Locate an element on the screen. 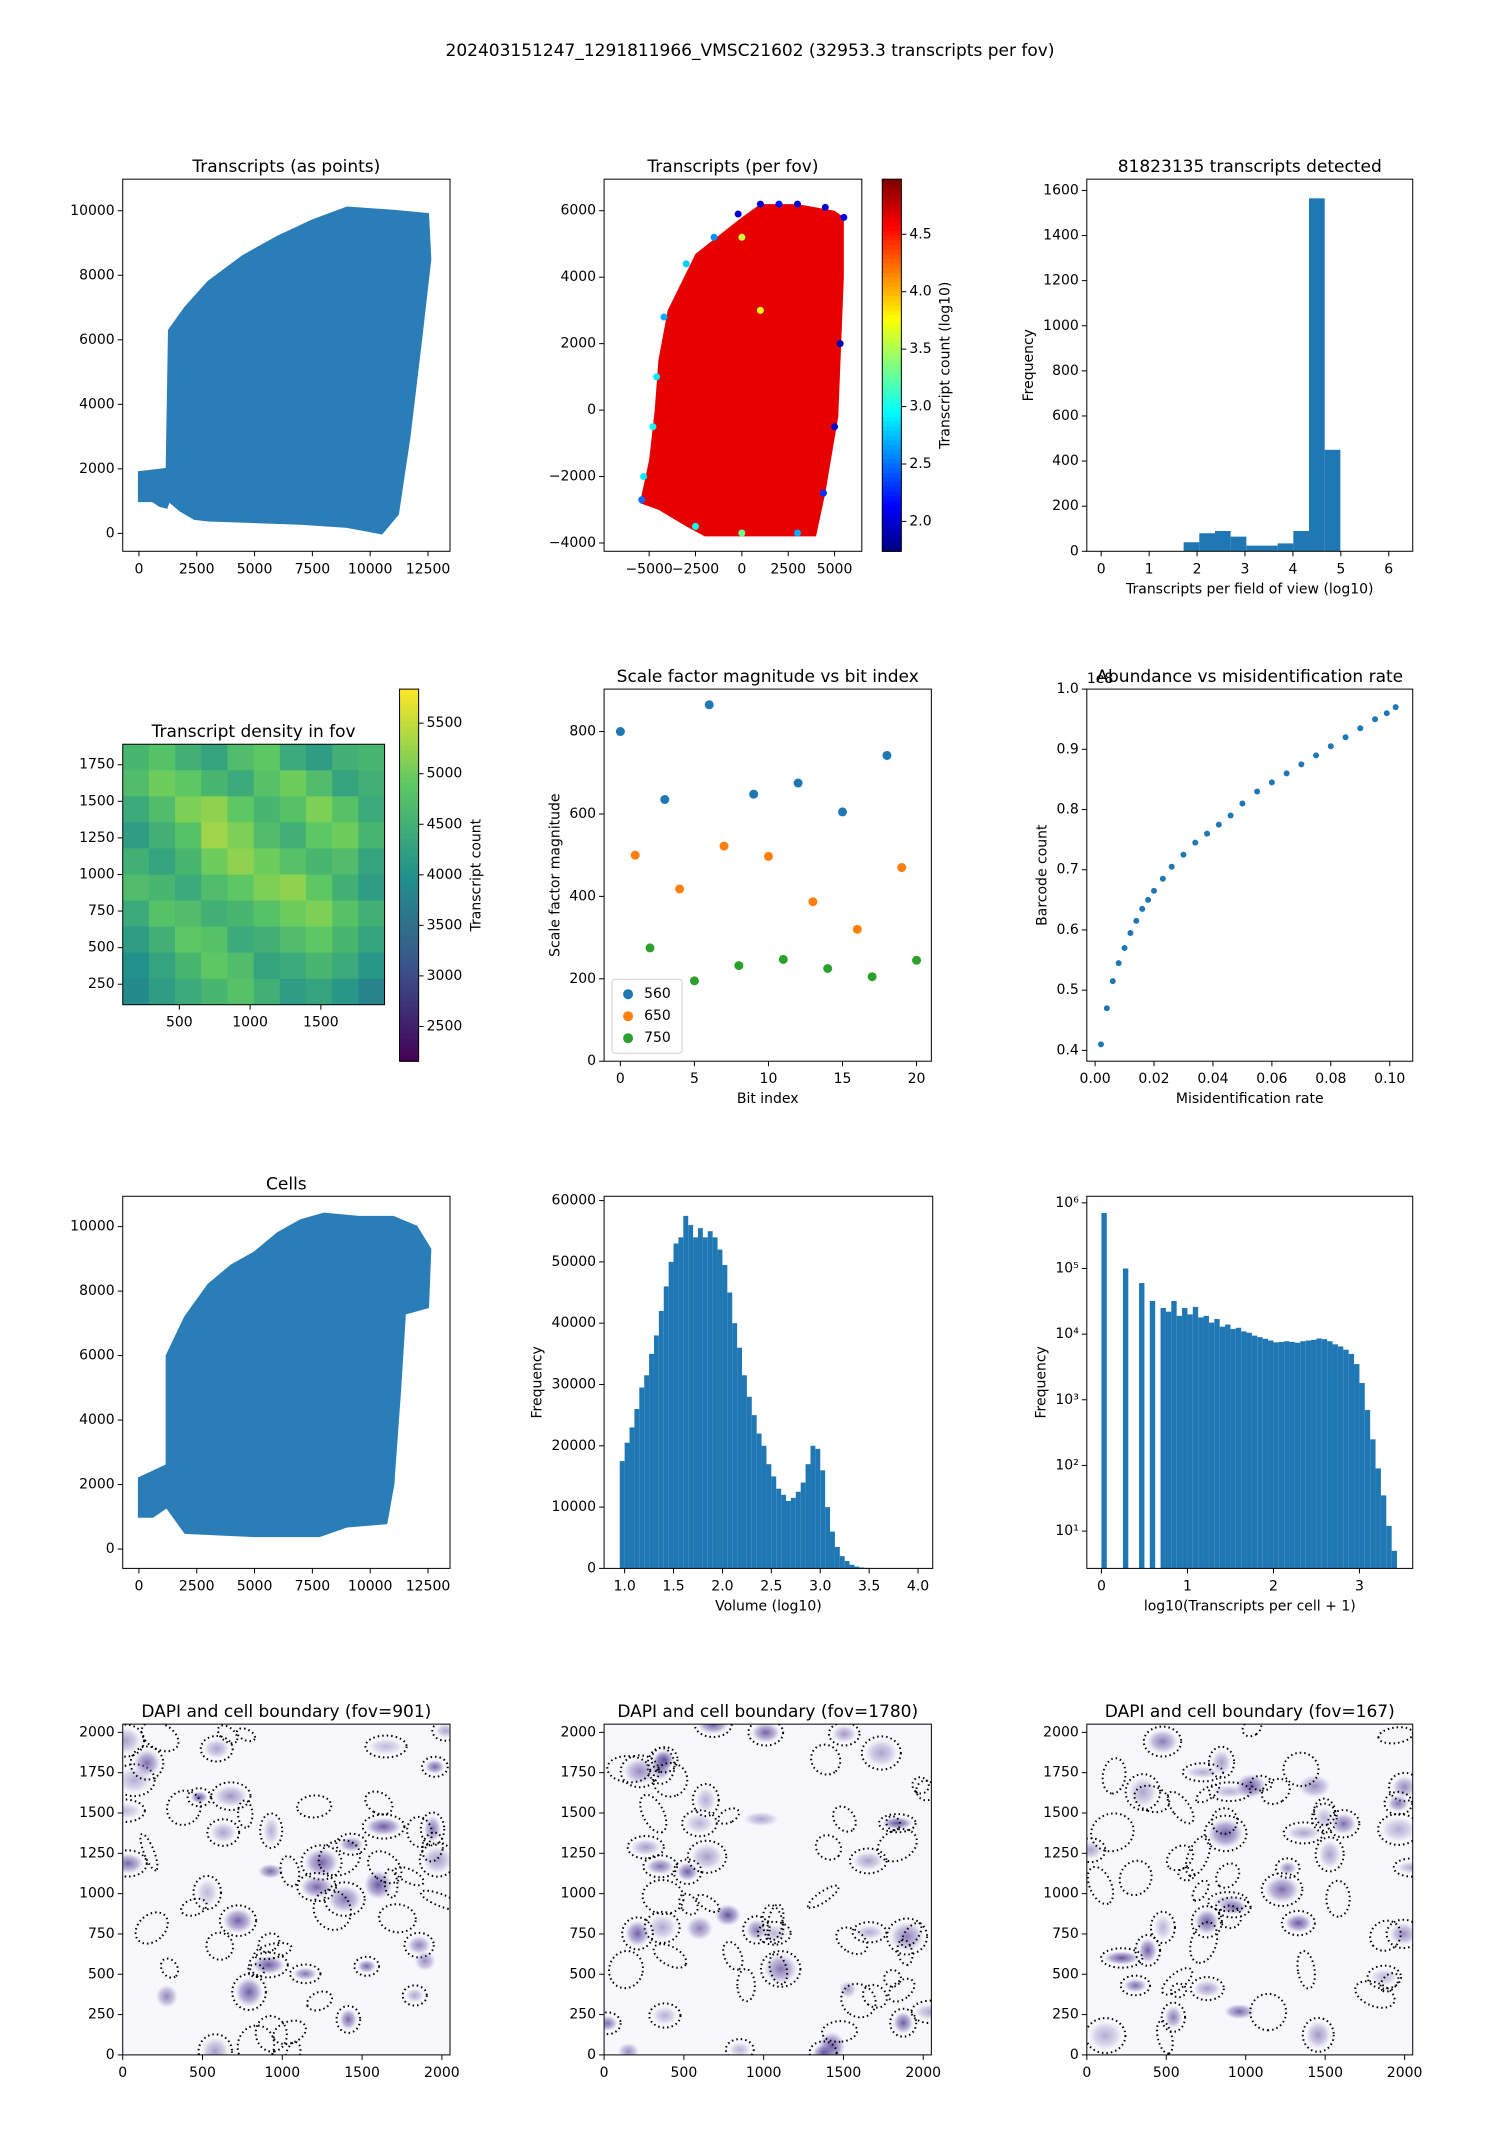 Image resolution: width=1500 pixels, height=2150 pixels. y-tick-label: 10000 is located at coordinates (574, 1507).